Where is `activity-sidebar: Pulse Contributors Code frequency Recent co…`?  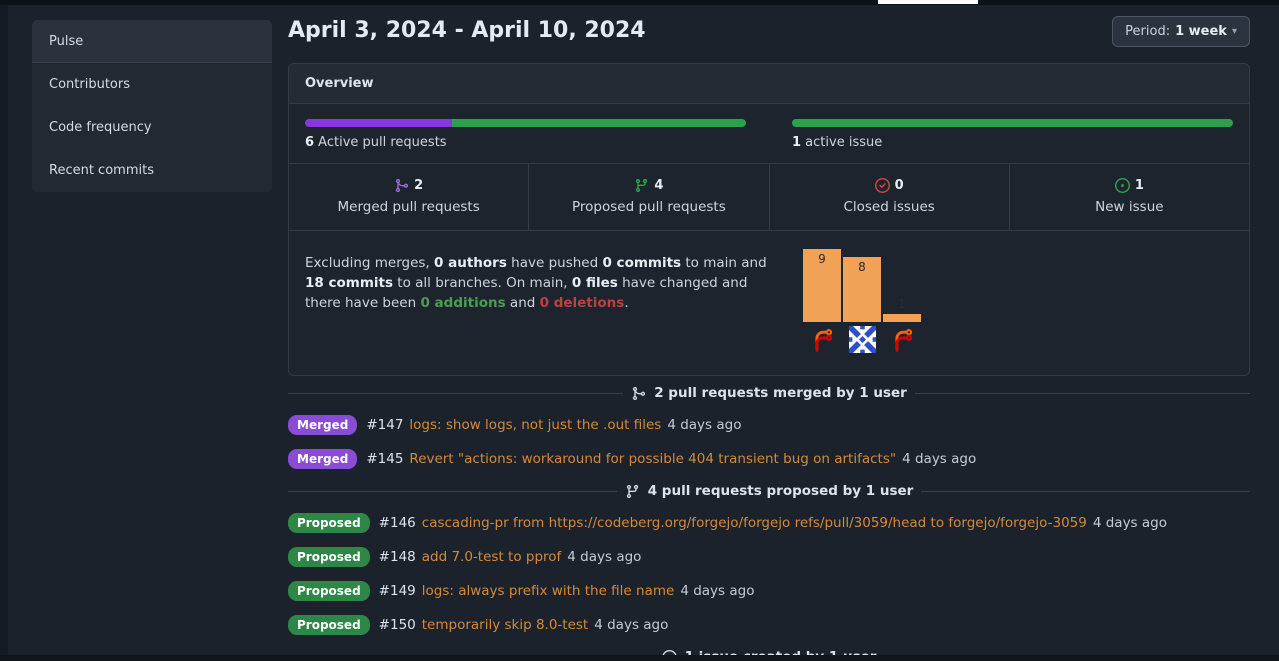
activity-sidebar: Pulse Contributors Code frequency Recent co… is located at coordinates (152, 106).